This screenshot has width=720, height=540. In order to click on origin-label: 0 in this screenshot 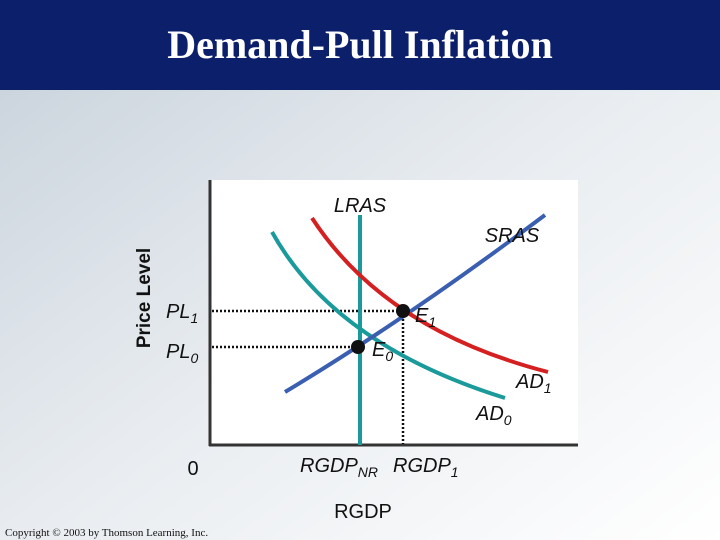, I will do `click(192, 469)`.